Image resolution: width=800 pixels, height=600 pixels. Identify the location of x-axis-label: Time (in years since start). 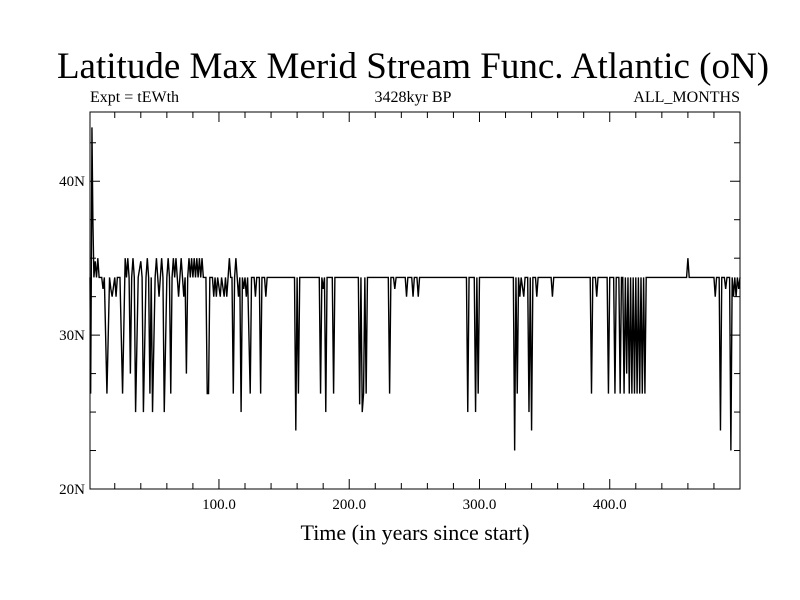
(415, 532).